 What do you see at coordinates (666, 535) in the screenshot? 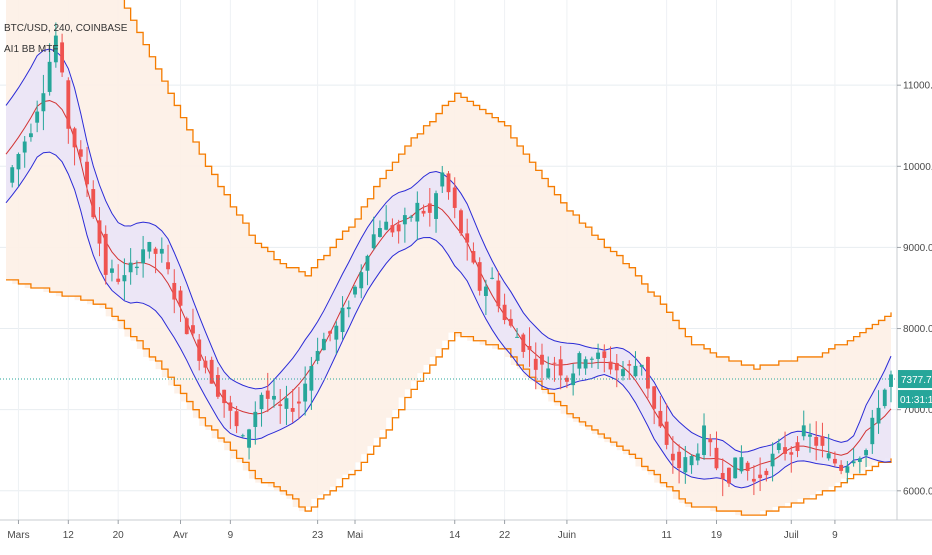
I see `time-tick-label: 11` at bounding box center [666, 535].